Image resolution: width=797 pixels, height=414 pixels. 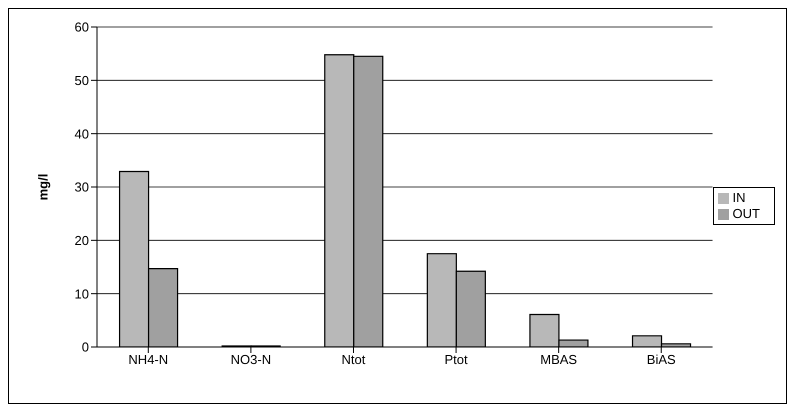 What do you see at coordinates (81, 294) in the screenshot?
I see `y-tick-label: 10` at bounding box center [81, 294].